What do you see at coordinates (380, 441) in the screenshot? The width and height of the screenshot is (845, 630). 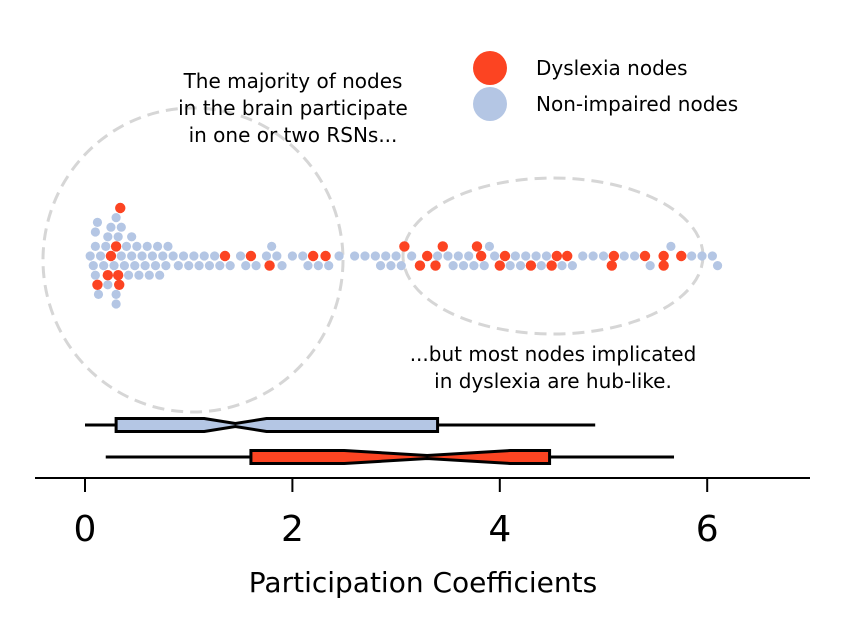 I see `boxplots` at bounding box center [380, 441].